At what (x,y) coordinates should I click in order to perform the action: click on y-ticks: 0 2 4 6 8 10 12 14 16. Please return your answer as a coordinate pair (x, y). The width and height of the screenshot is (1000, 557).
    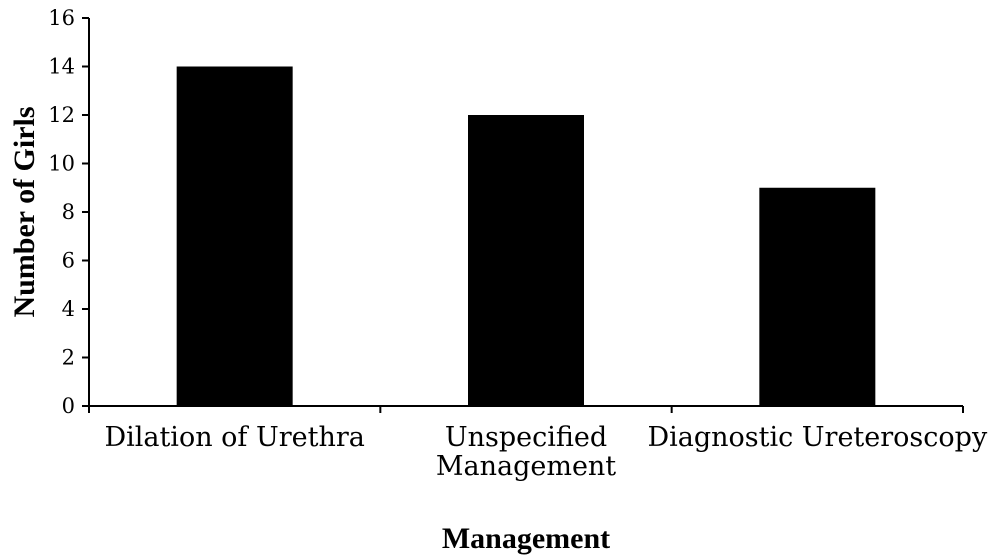
    Looking at the image, I should click on (68, 212).